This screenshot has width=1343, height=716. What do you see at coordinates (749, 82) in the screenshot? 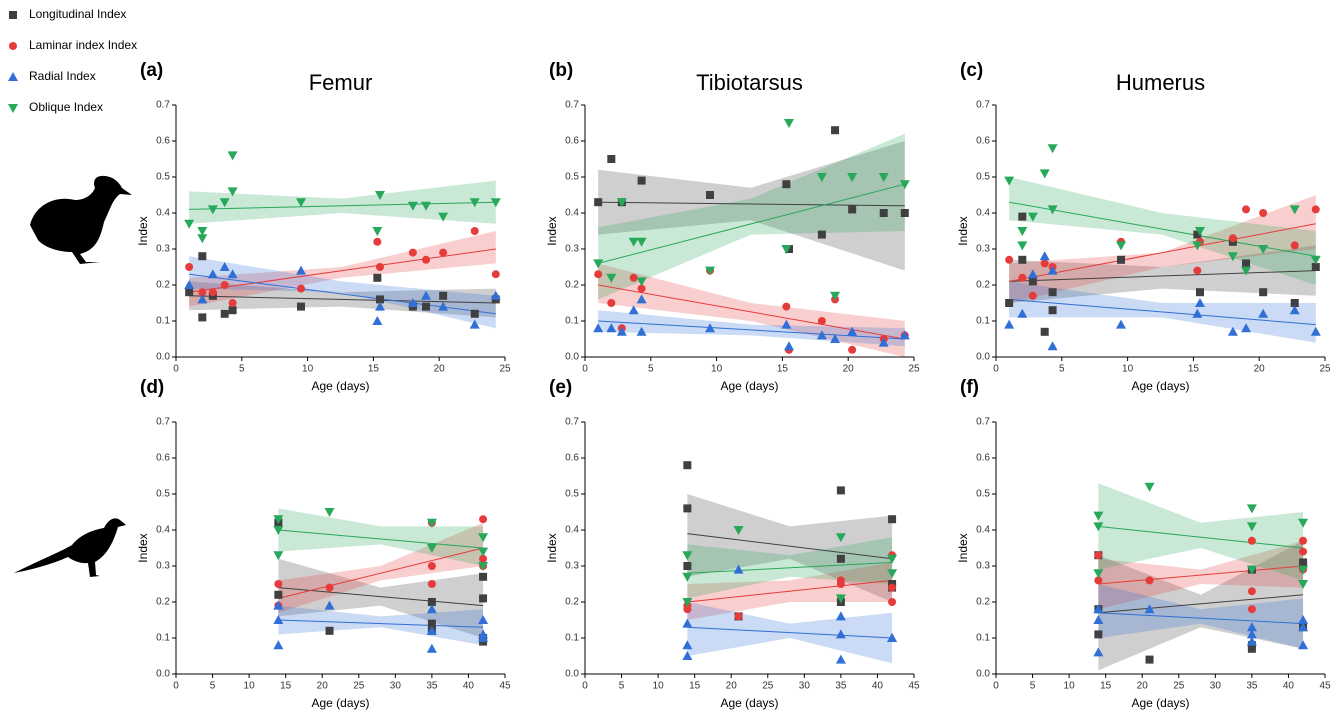
I see `panel-title: Tibiotarsus` at bounding box center [749, 82].